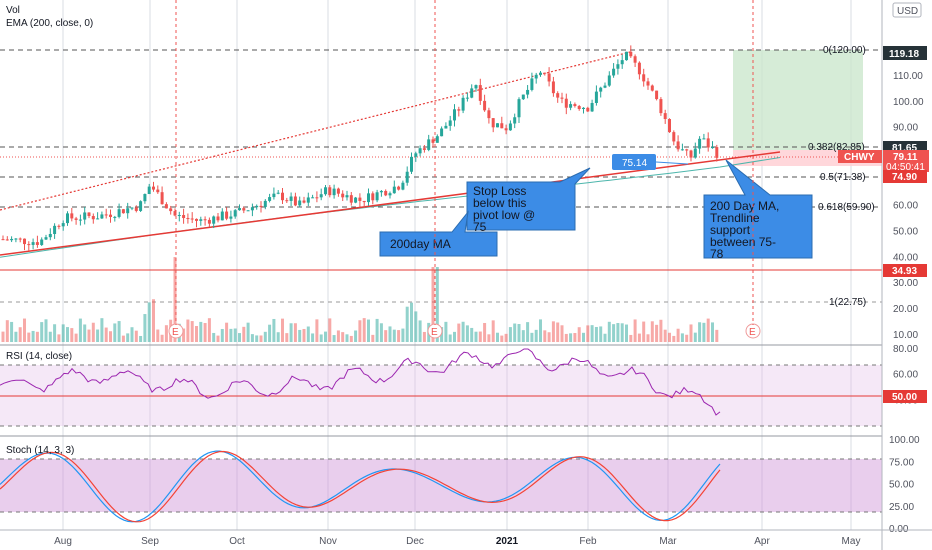 This screenshot has height=550, width=932. Describe the element at coordinates (753, 331) in the screenshot. I see `earnings-marker-mar: E` at that location.